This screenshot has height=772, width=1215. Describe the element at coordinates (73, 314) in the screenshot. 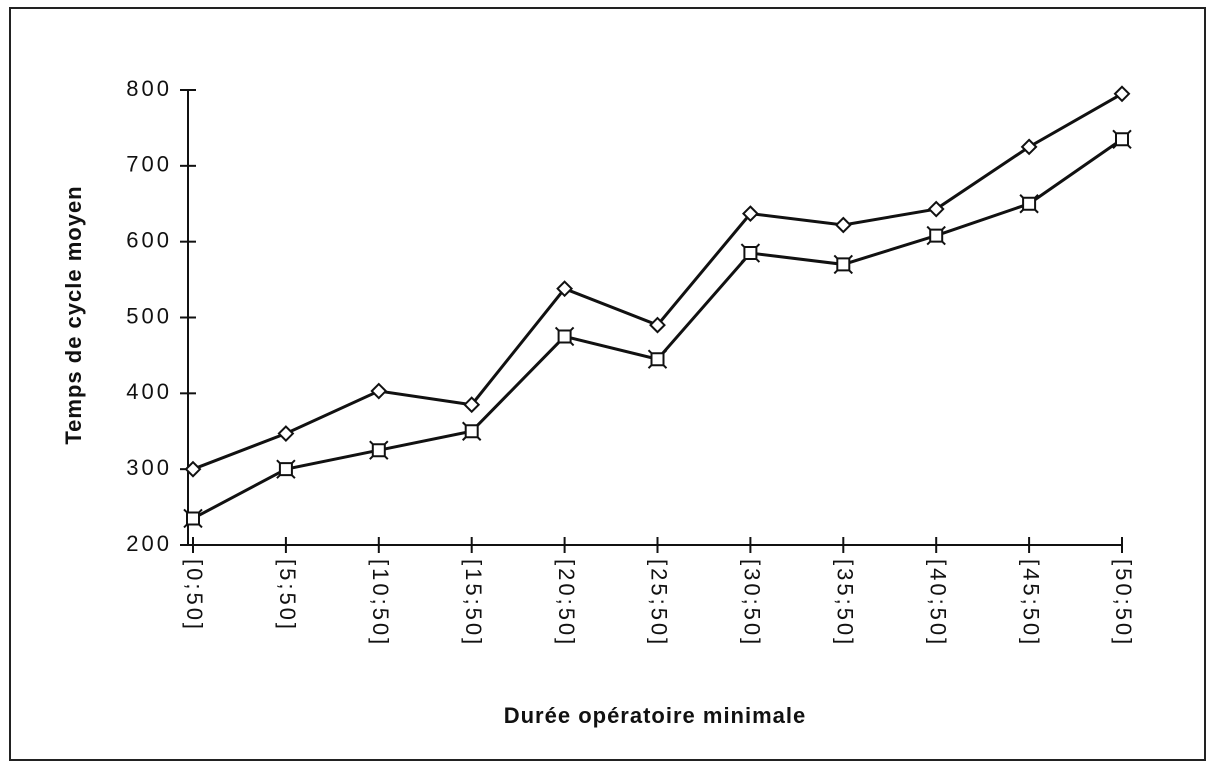

I see `y-axis-title: Temps de cycle moyen` at that location.